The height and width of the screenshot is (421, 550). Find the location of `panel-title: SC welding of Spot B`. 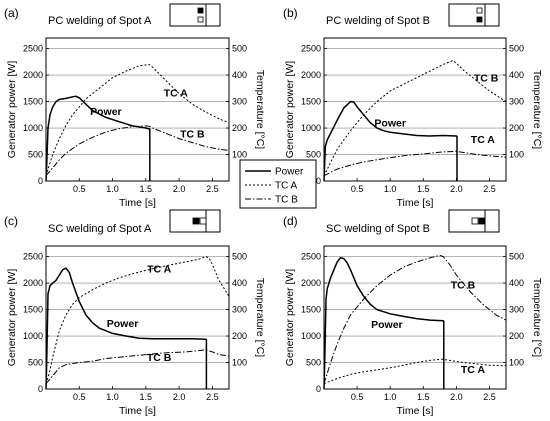

panel-title: SC welding of Spot B is located at coordinates (378, 229).